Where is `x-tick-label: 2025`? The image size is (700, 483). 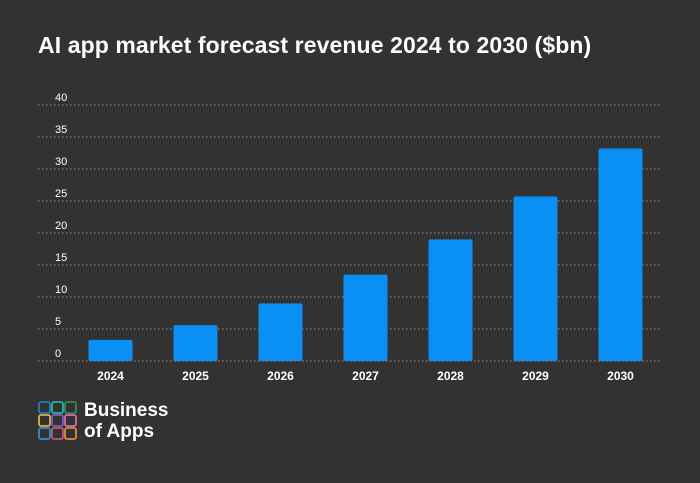
x-tick-label: 2025 is located at coordinates (195, 376).